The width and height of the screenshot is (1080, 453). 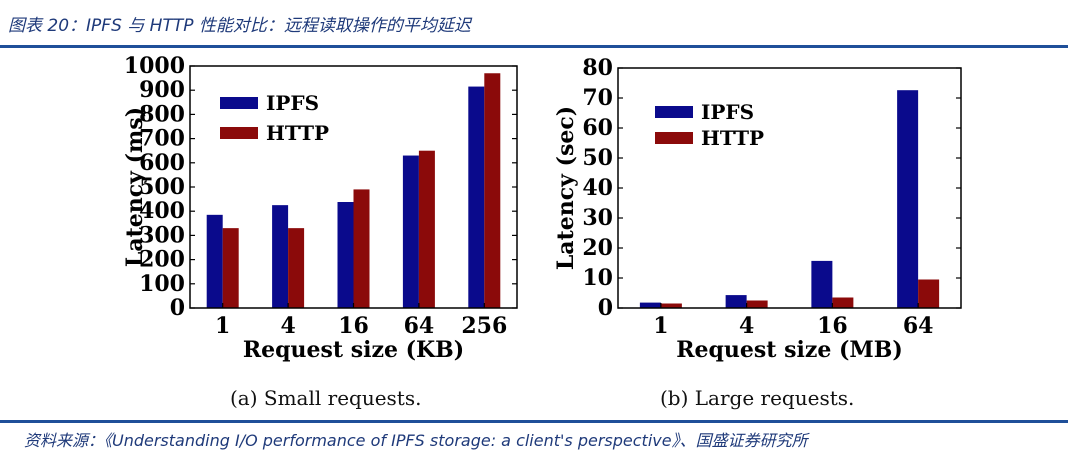 What do you see at coordinates (597, 248) in the screenshot?
I see `y-tick-label: 20` at bounding box center [597, 248].